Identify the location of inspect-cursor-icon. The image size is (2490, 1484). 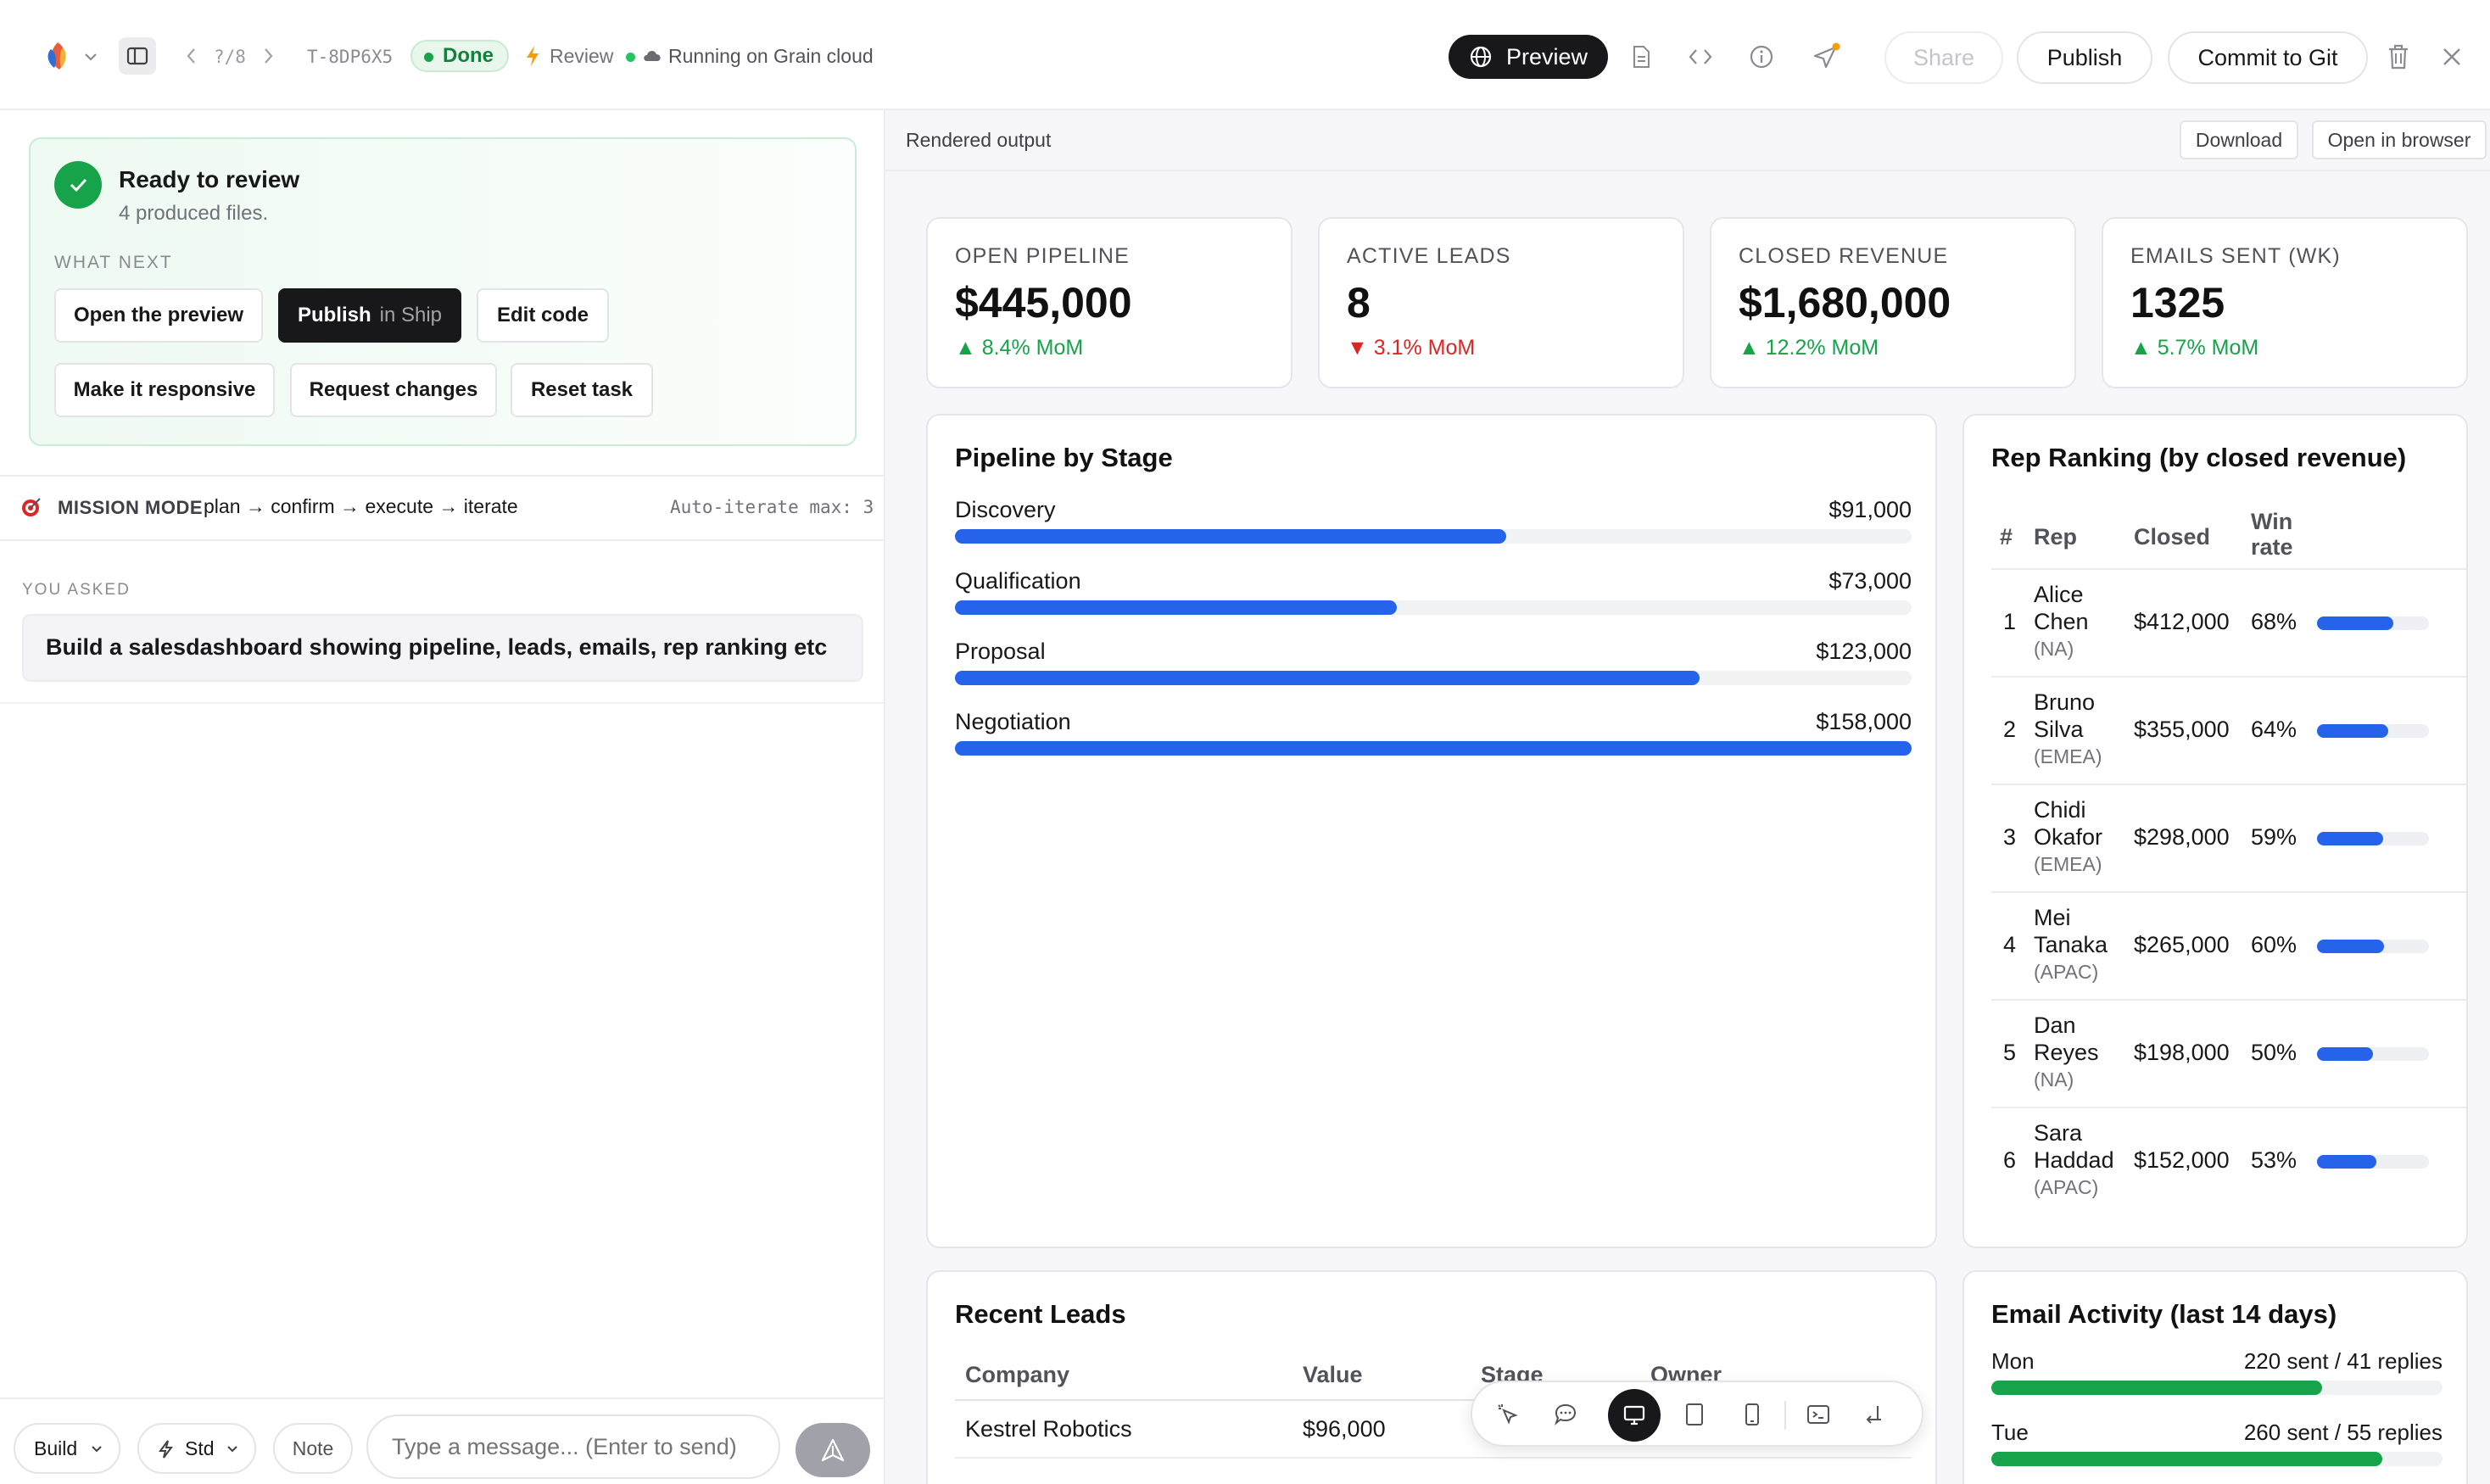
(1508, 1414).